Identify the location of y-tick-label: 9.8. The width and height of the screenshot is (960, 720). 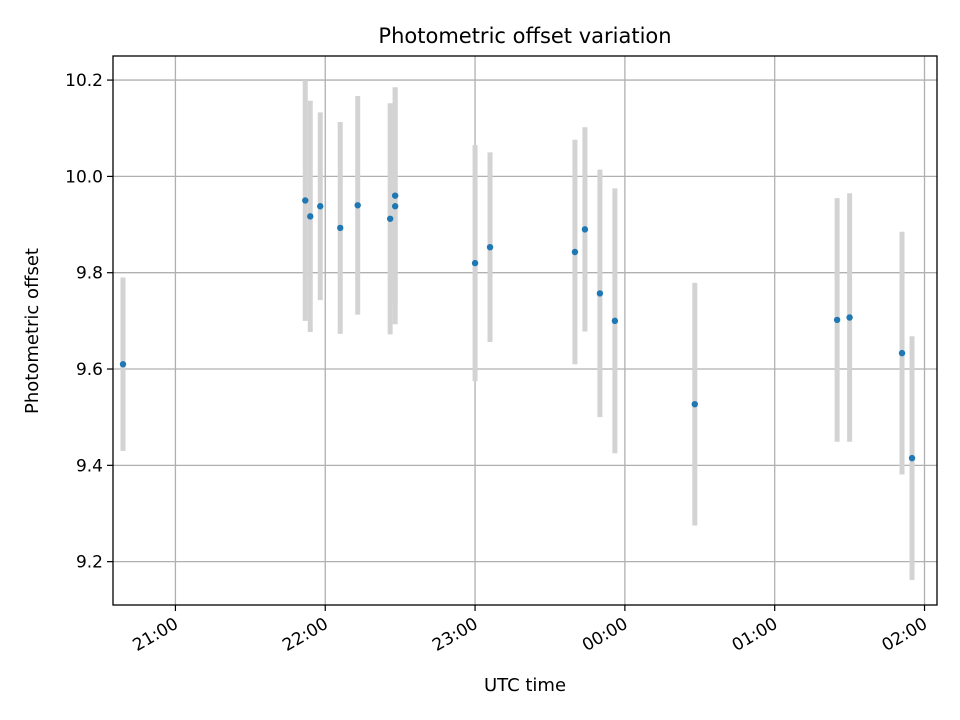
(89, 274).